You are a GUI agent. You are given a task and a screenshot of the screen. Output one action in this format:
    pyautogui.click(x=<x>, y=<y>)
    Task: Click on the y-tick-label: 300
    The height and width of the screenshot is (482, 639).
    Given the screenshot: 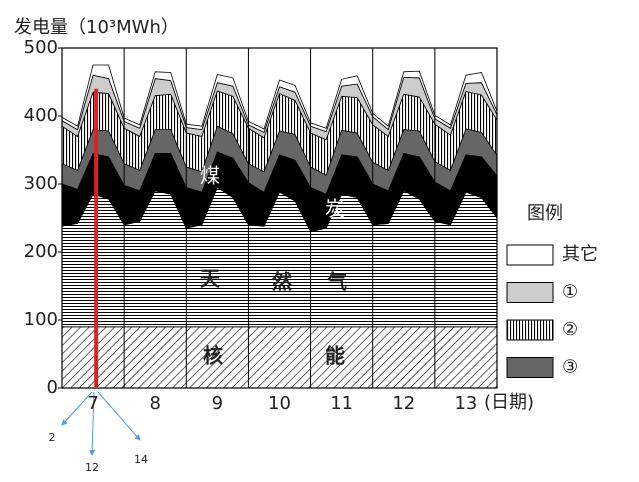 What is the action you would take?
    pyautogui.click(x=41, y=183)
    